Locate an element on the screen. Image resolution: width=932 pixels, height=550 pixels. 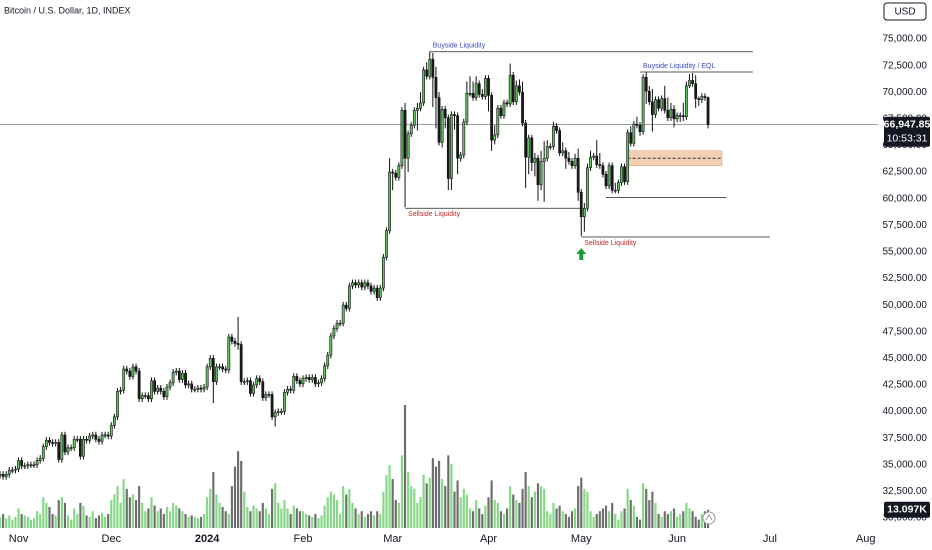
price-axis-bg is located at coordinates (905, 265).